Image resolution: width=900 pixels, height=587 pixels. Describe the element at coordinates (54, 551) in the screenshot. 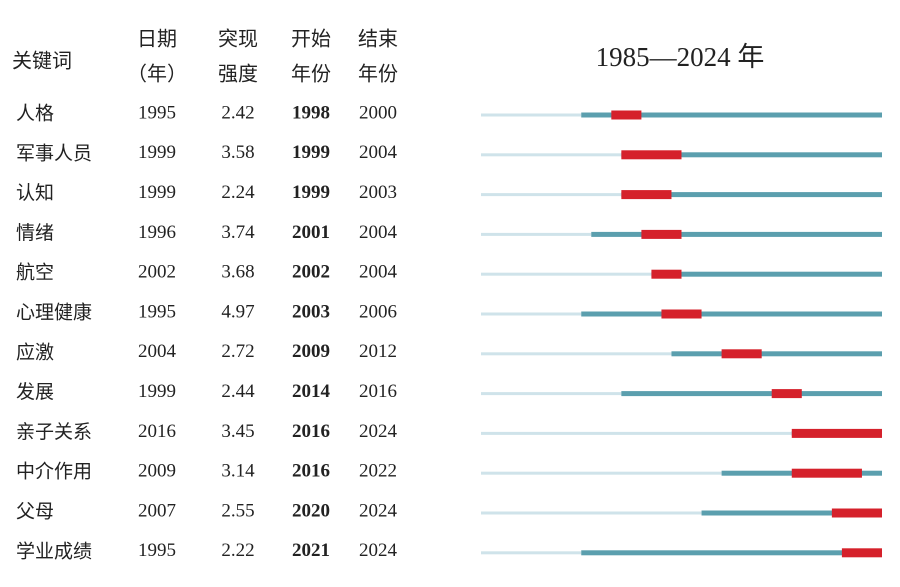

I see `keyword: 学业成绩` at that location.